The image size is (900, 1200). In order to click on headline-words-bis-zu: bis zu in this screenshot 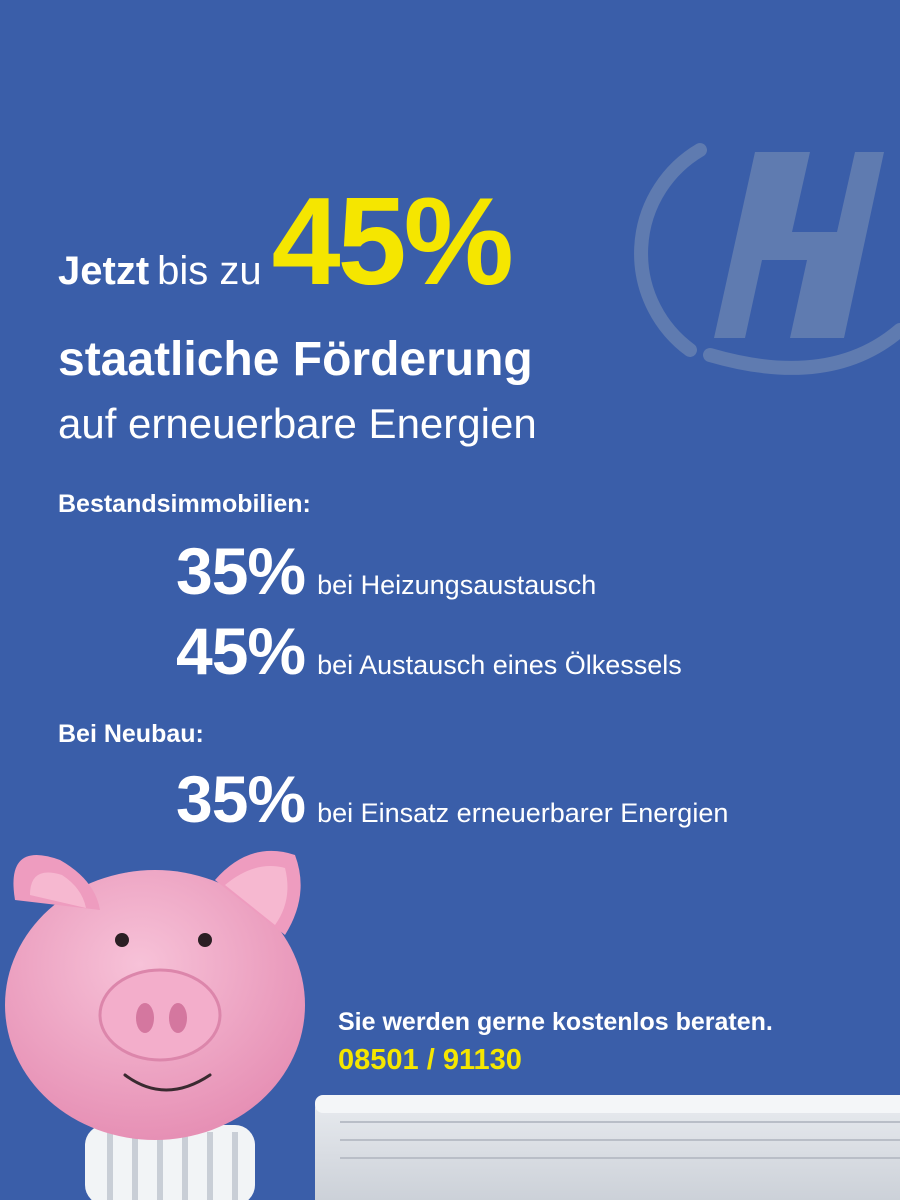, I will do `click(209, 271)`.